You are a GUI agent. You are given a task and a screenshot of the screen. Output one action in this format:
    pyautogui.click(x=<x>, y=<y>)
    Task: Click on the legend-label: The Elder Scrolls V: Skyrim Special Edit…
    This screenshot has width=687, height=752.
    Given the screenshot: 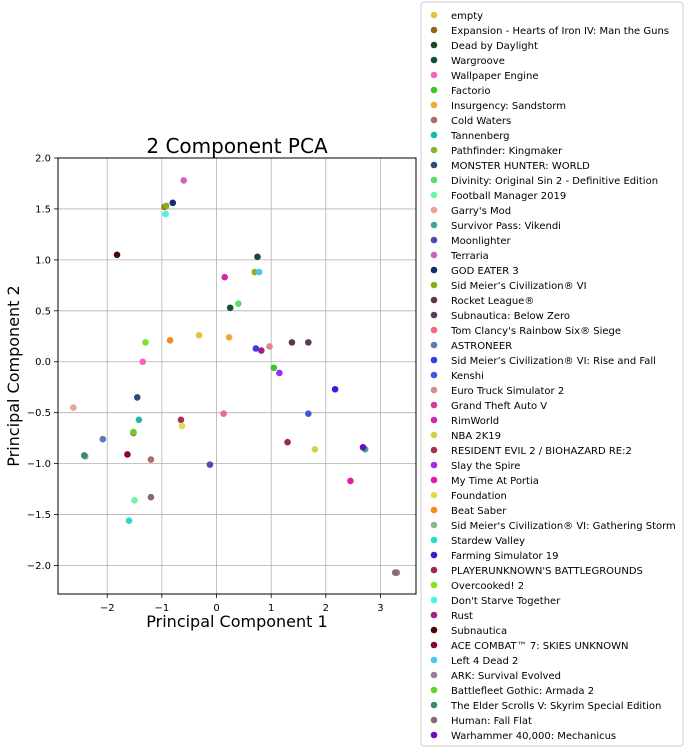 What is the action you would take?
    pyautogui.click(x=555, y=706)
    